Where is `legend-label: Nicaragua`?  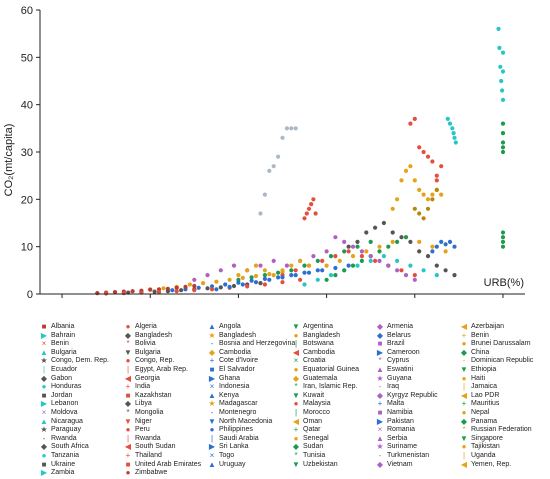 legend-label: Nicaragua is located at coordinates (67, 421).